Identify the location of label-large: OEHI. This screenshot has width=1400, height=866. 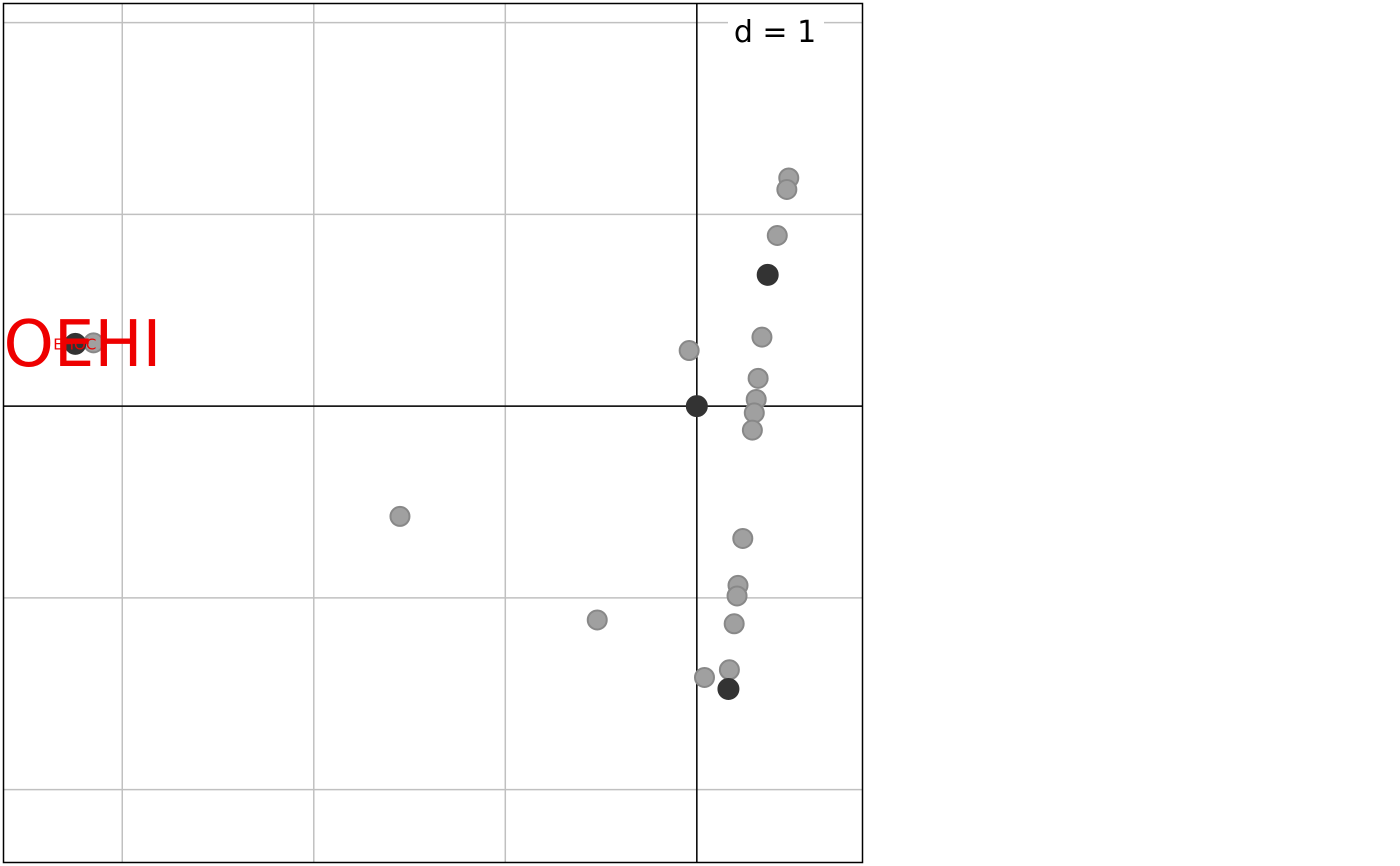
(83, 345).